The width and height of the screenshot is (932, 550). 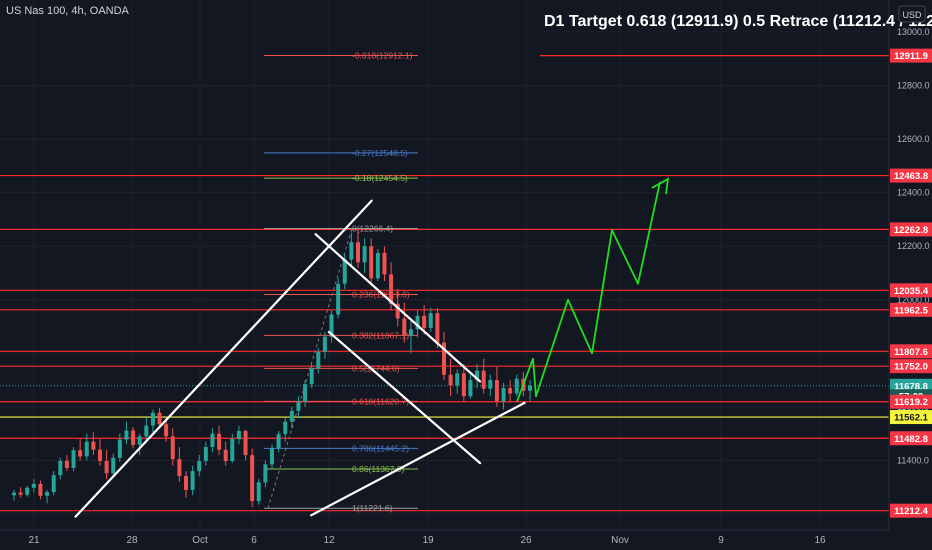 I want to click on price-tag-label: 11962.5, so click(x=911, y=310).